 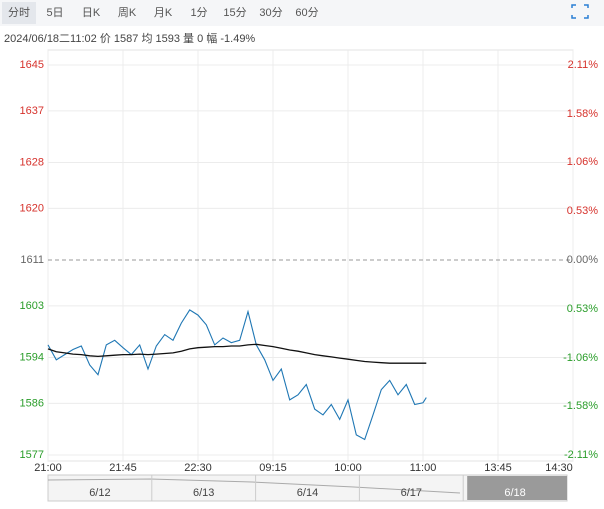 What do you see at coordinates (234, 12) in the screenshot?
I see `tab: 15分` at bounding box center [234, 12].